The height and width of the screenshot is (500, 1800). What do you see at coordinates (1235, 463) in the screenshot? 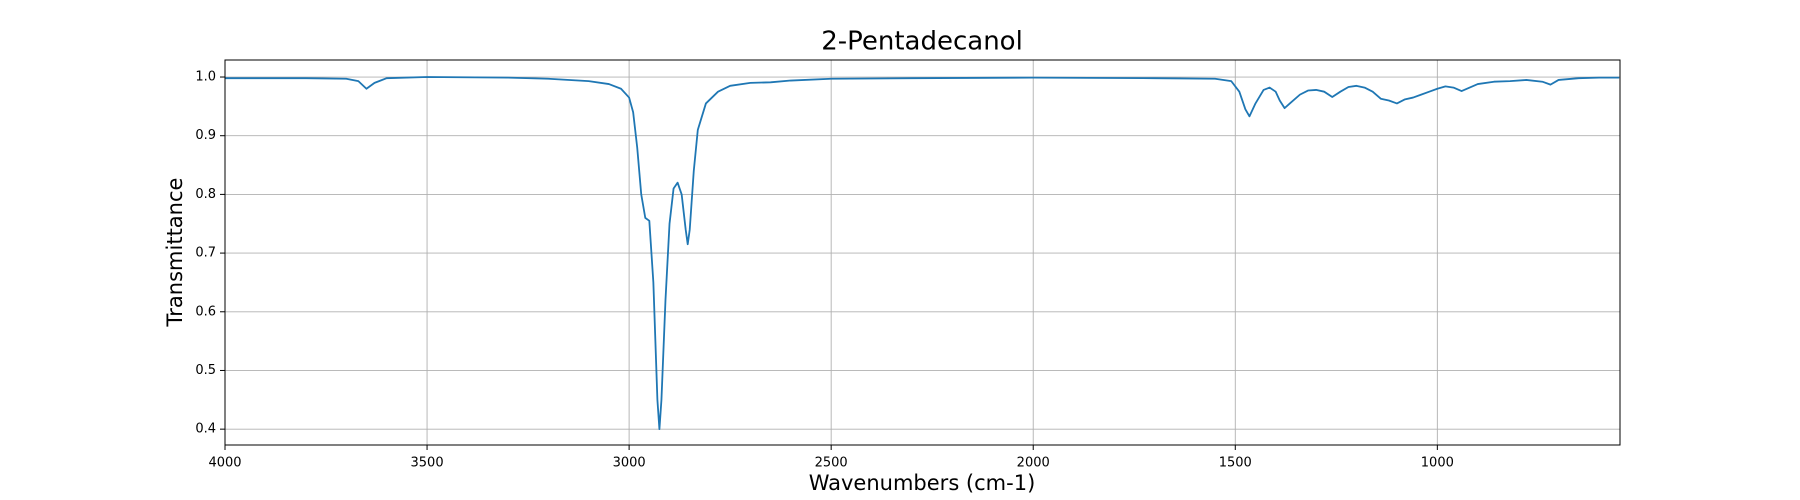
I see `x-tick-label: 1500` at bounding box center [1235, 463].